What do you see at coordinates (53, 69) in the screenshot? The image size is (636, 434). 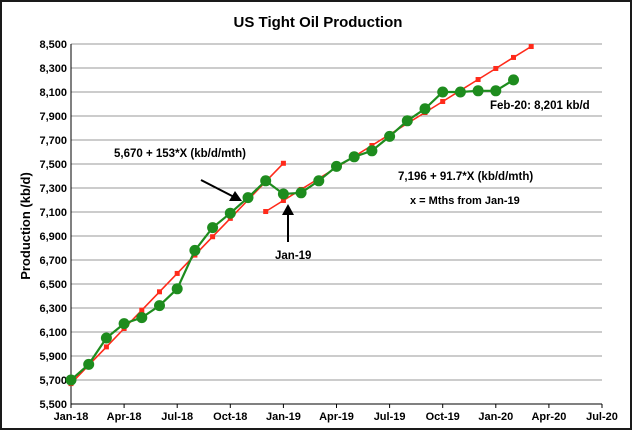 I see `y-tick-label: 8,300` at bounding box center [53, 69].